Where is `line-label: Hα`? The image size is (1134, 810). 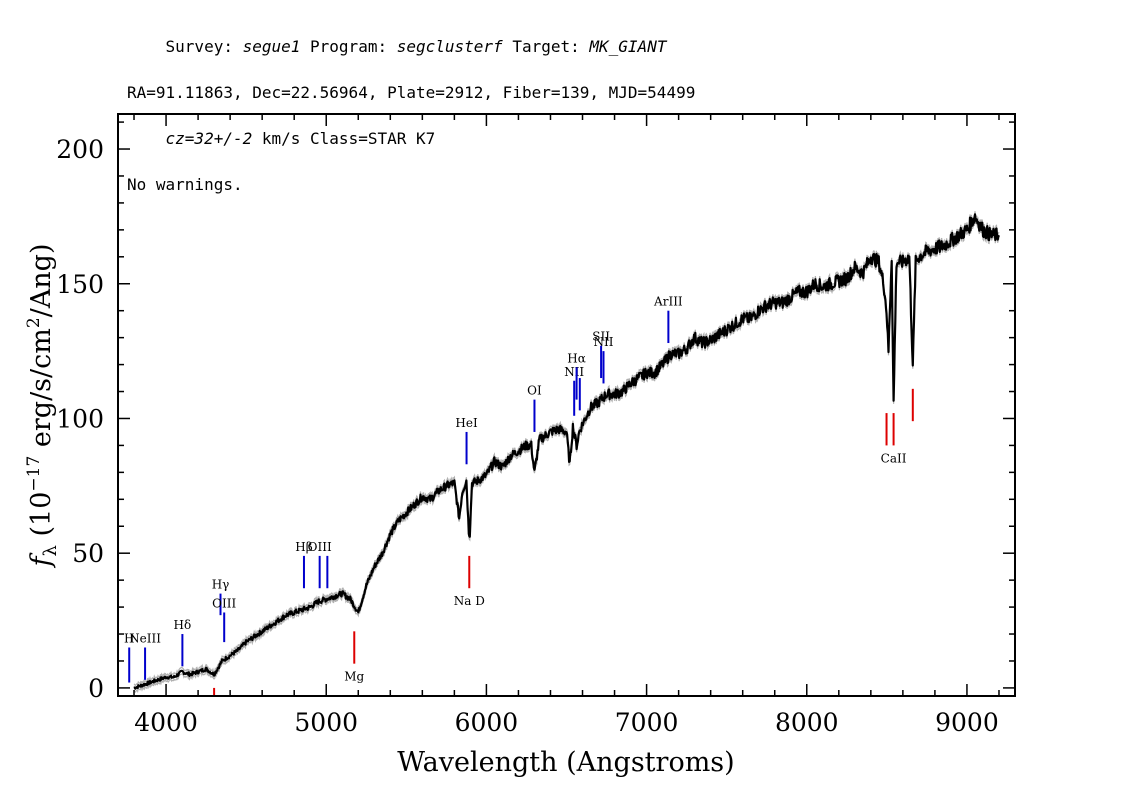
line-label: Hα is located at coordinates (576, 358).